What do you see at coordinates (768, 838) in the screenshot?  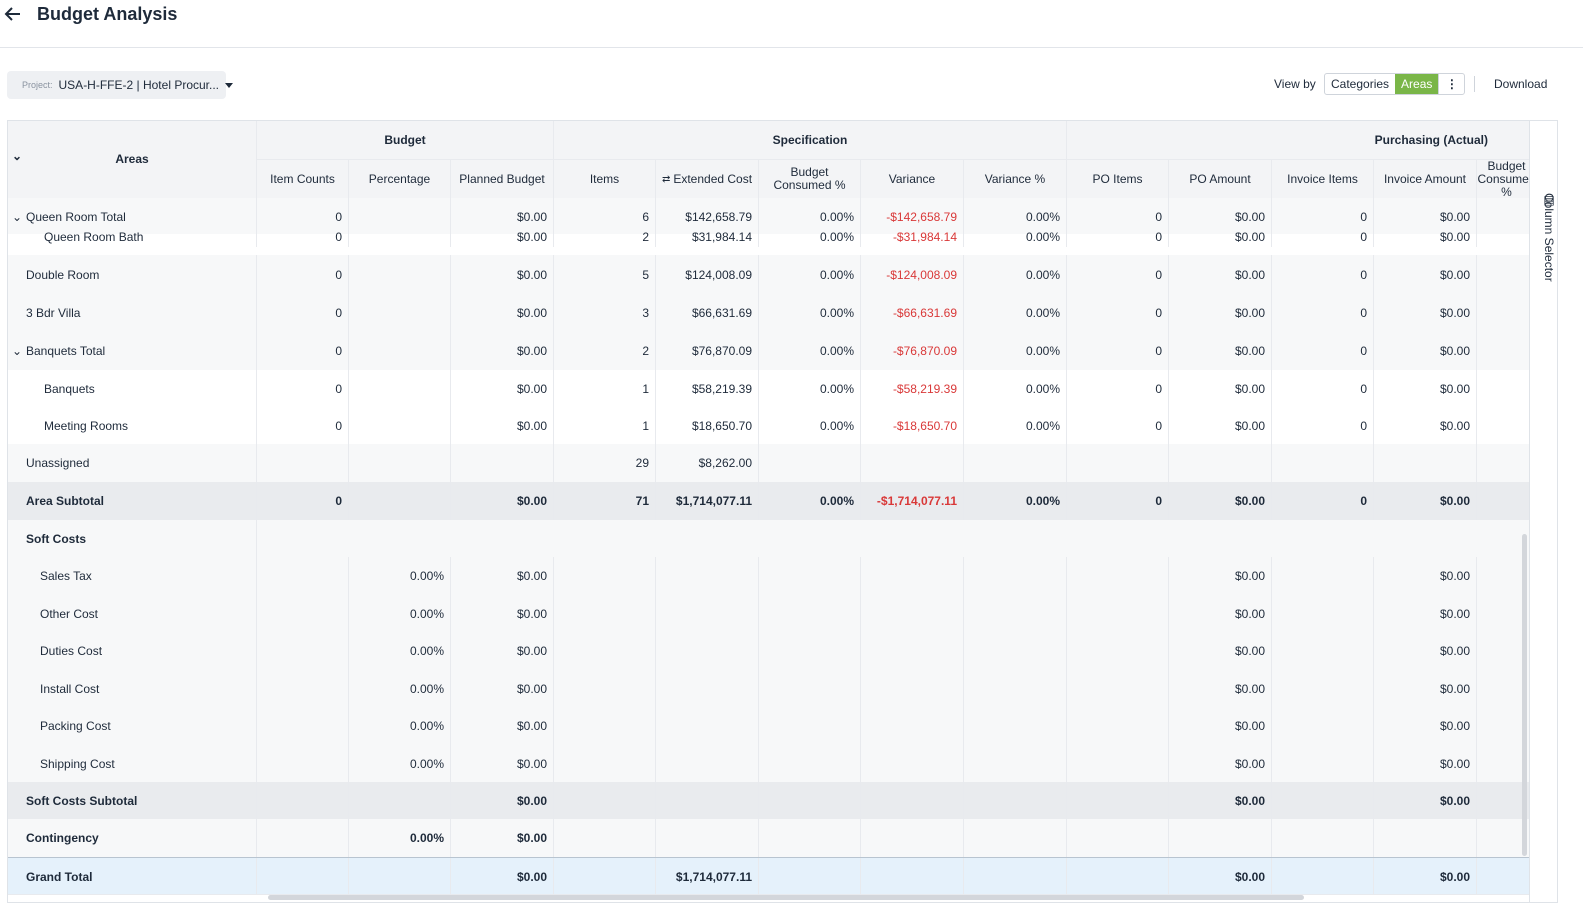 I see `table-row: Contingency 0.00% $0.00` at bounding box center [768, 838].